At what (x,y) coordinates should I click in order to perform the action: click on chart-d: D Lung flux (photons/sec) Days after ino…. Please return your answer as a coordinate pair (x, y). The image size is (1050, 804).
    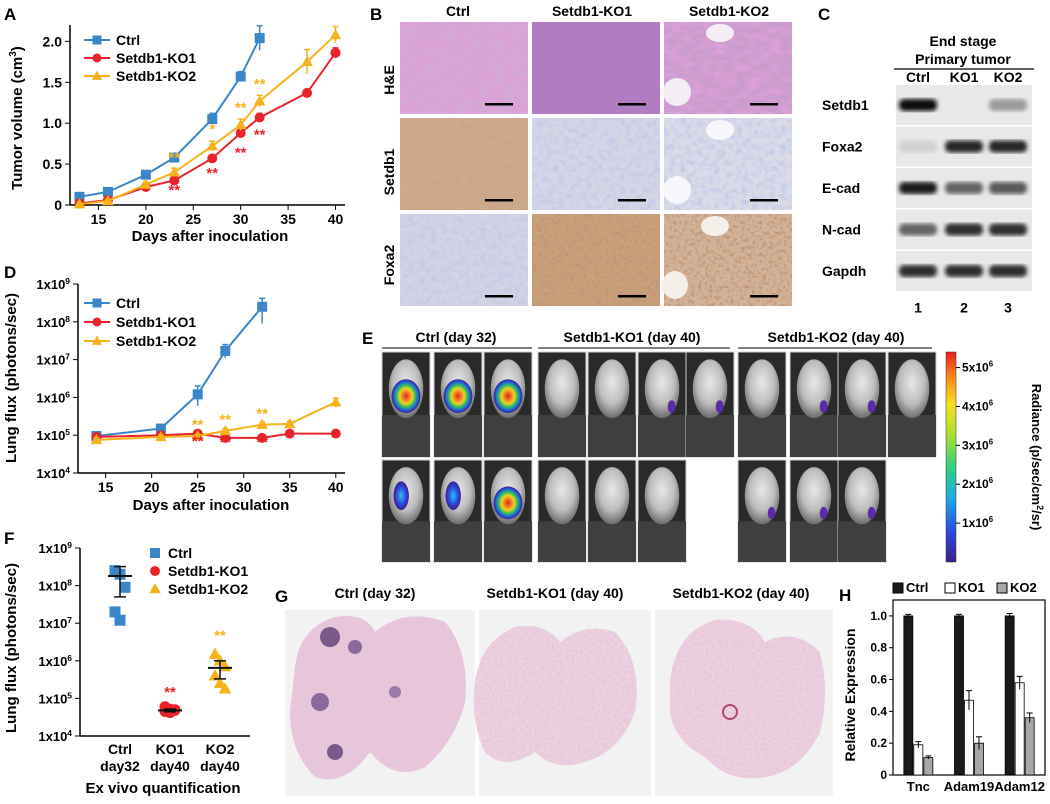
    Looking at the image, I should click on (174, 388).